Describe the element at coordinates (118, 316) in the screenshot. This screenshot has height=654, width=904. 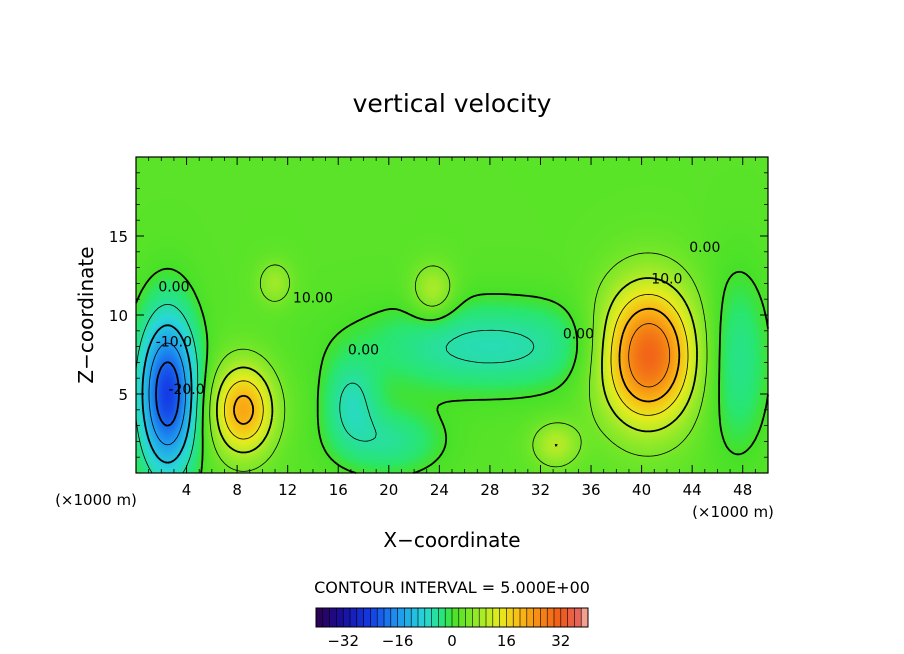
I see `y-tick-label: 10` at that location.